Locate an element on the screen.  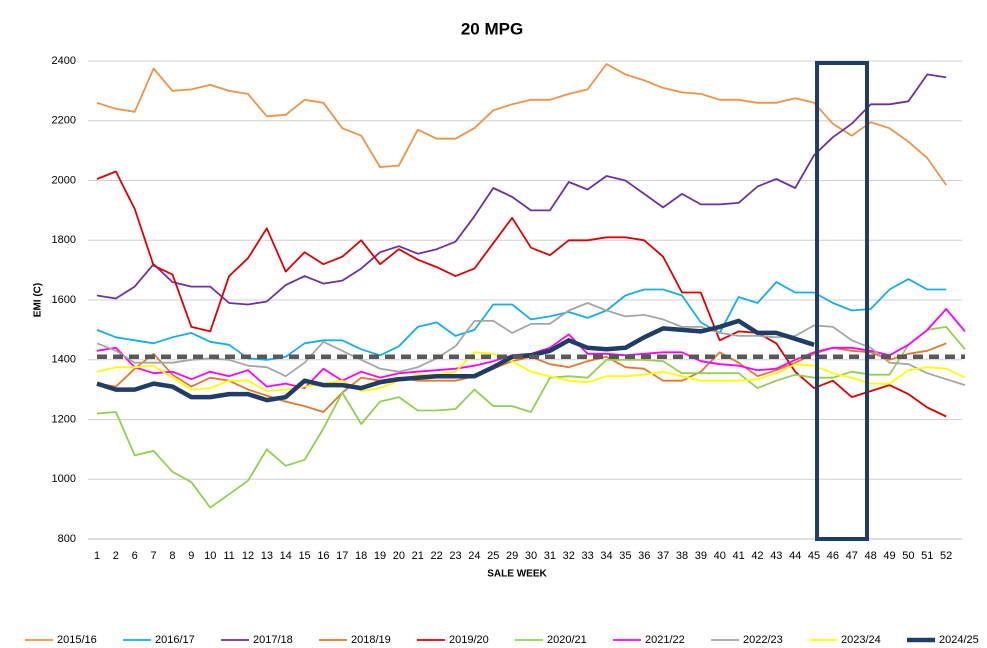
x-tick-label: 25 is located at coordinates (493, 556).